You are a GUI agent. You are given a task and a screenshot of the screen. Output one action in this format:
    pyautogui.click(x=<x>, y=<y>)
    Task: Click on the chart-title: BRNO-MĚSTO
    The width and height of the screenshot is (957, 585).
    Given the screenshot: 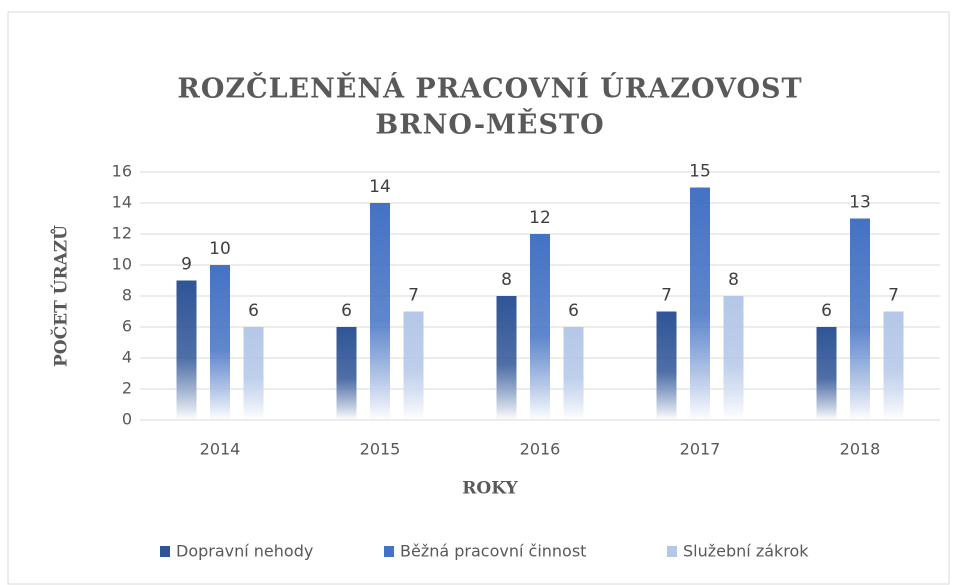 What is the action you would take?
    pyautogui.click(x=489, y=124)
    